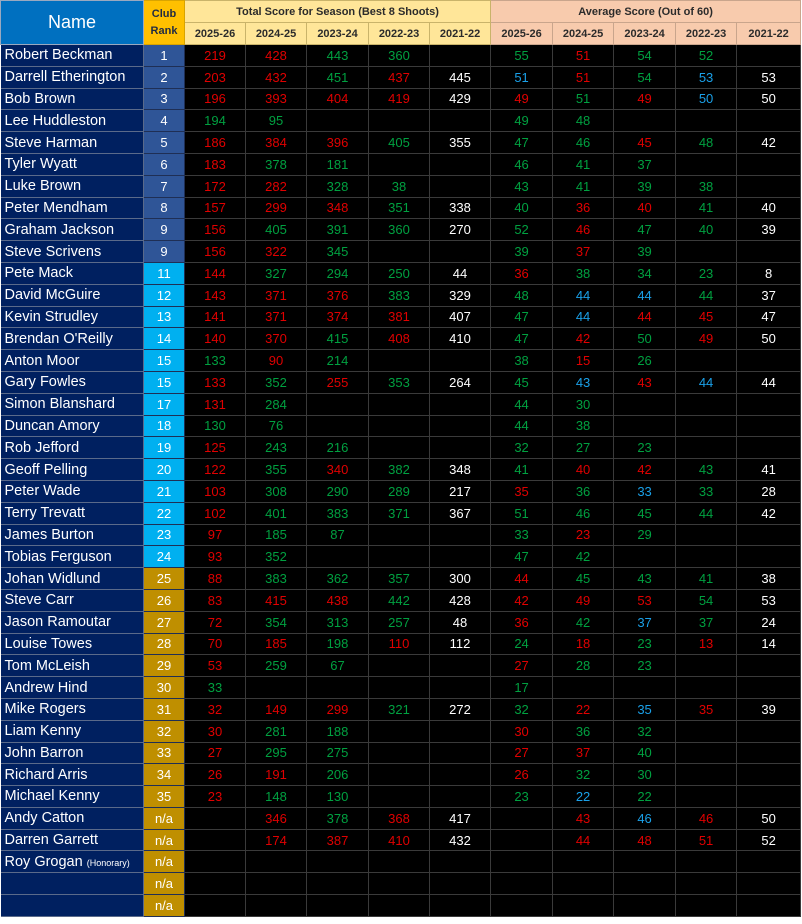 The width and height of the screenshot is (802, 924). Describe the element at coordinates (460, 622) in the screenshot. I see `total-score-cell-2021-22: 48` at that location.